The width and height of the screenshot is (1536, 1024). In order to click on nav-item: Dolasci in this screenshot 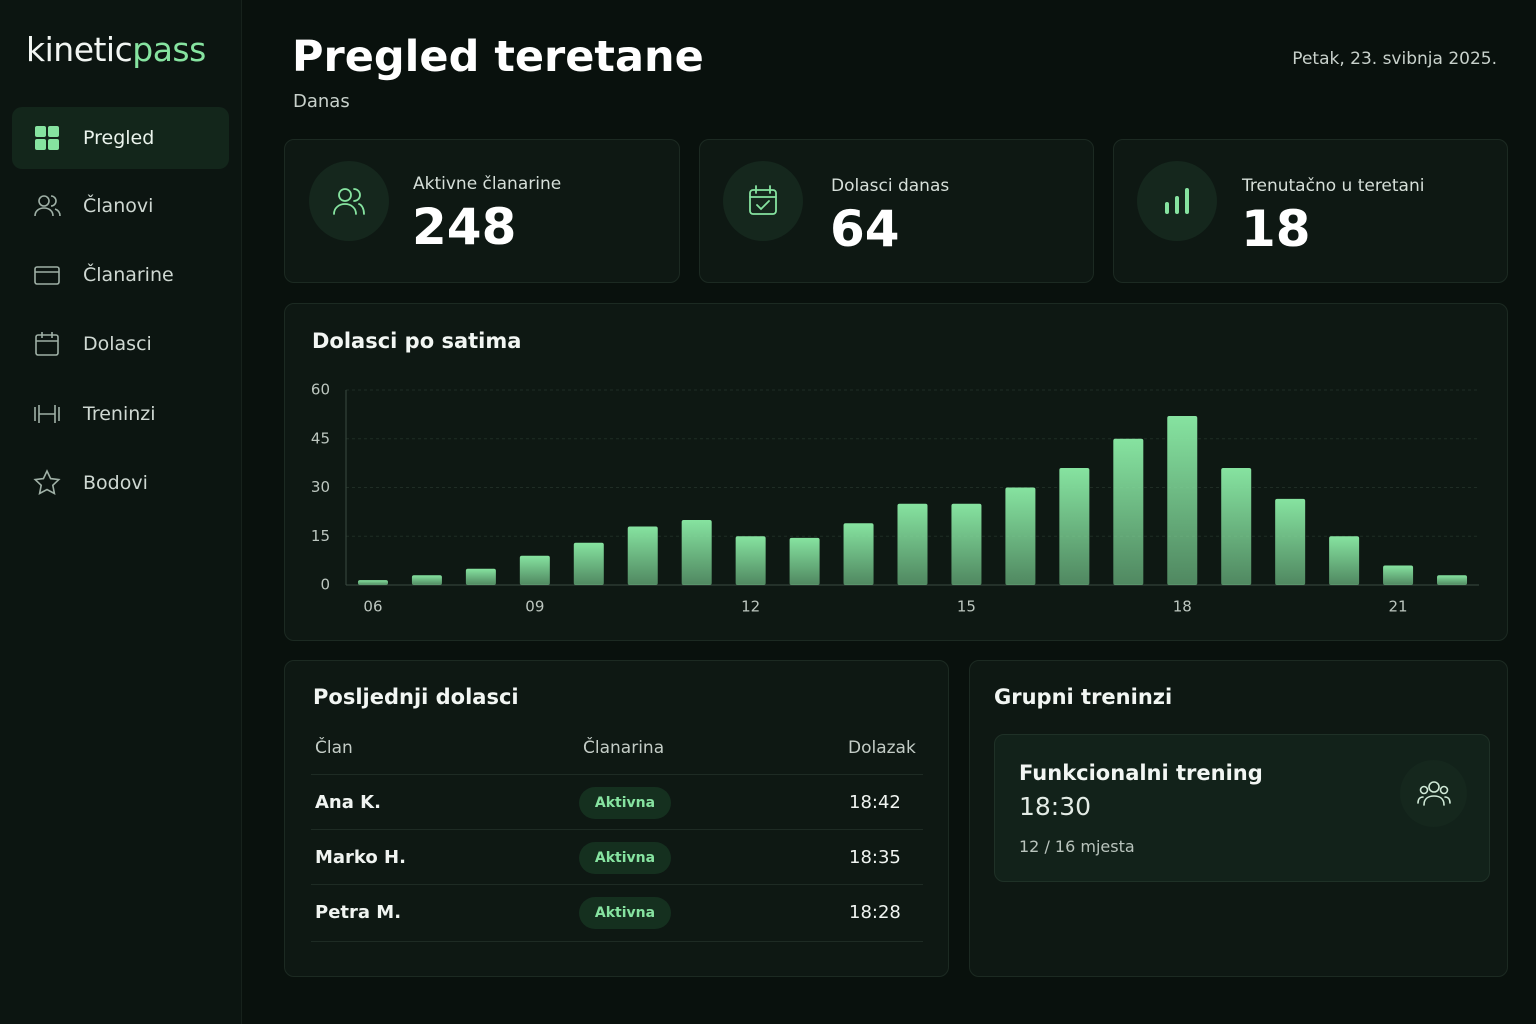, I will do `click(120, 344)`.